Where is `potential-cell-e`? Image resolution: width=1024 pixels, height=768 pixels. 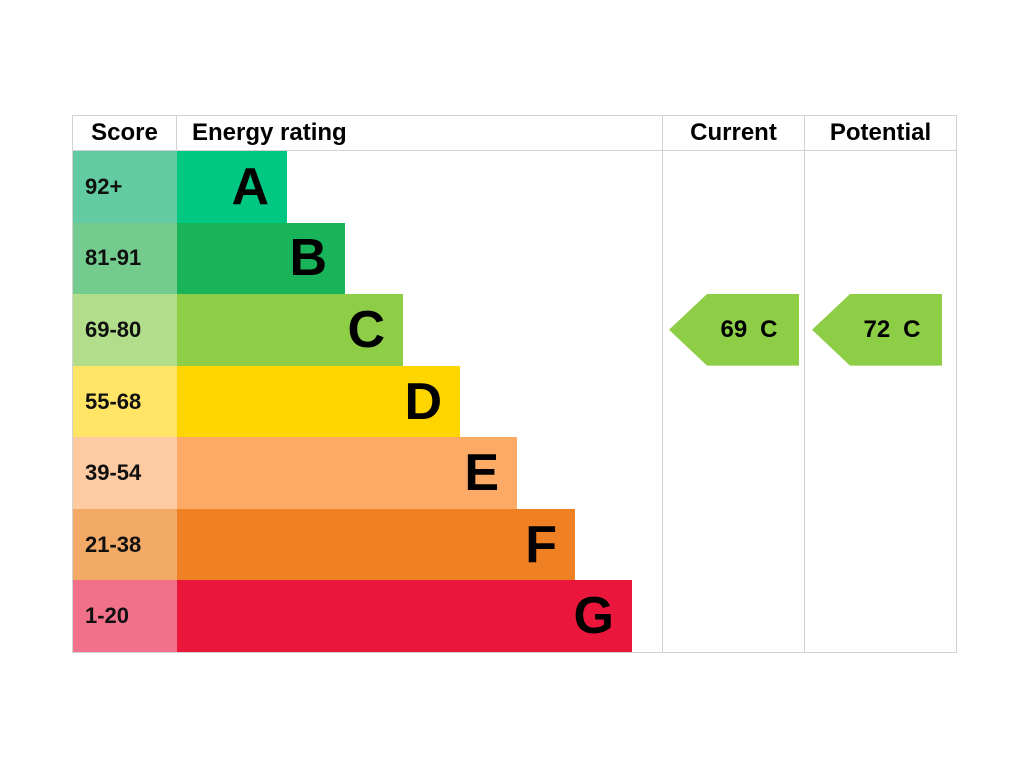
potential-cell-e is located at coordinates (880, 473).